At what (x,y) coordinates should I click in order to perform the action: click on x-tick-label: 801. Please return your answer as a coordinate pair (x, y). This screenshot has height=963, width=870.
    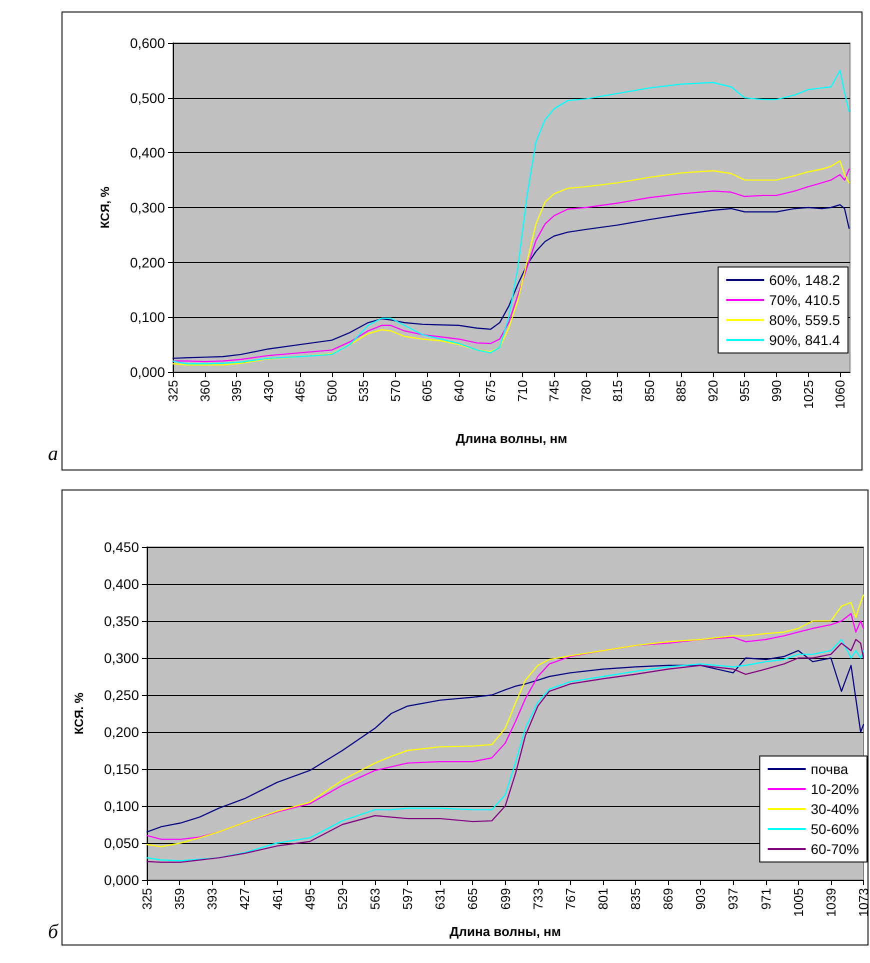
    Looking at the image, I should click on (602, 899).